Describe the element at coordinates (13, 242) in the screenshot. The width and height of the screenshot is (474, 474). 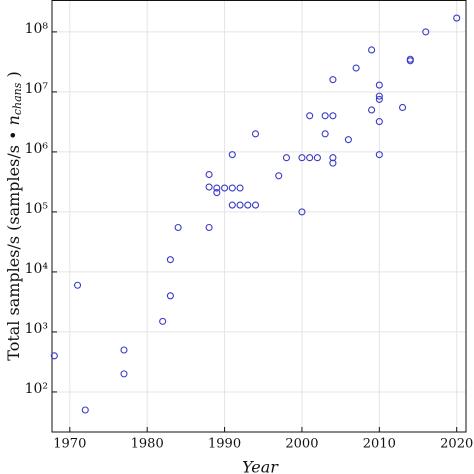
I see `y-label-part: Total samples/s (samples/s •` at that location.